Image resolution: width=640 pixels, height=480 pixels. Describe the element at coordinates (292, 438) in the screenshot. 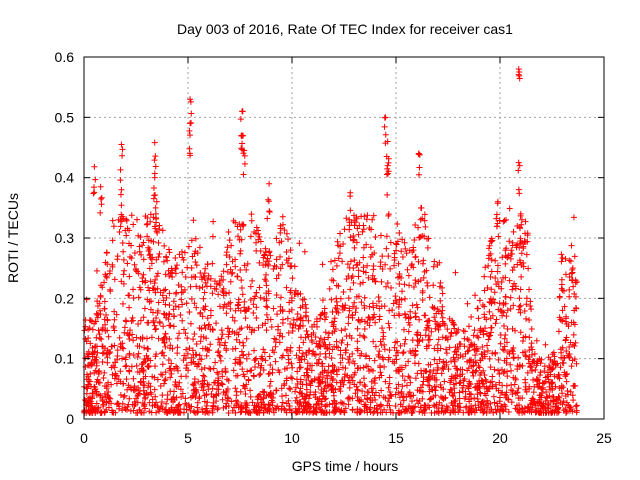

I see `x-tick-label: 10` at that location.